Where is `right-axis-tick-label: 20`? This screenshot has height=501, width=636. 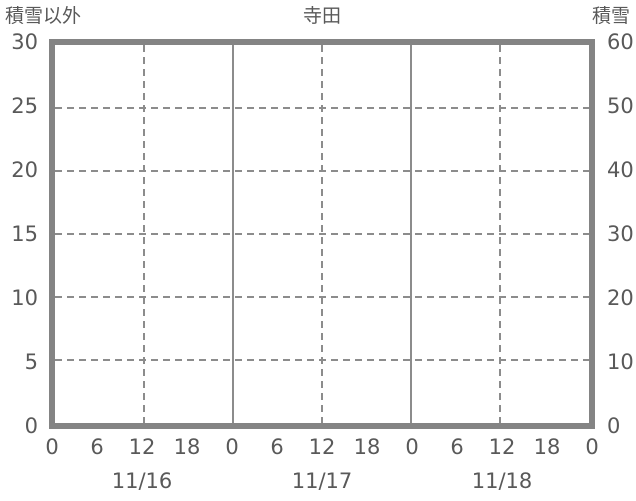 right-axis-tick-label: 20 is located at coordinates (620, 298).